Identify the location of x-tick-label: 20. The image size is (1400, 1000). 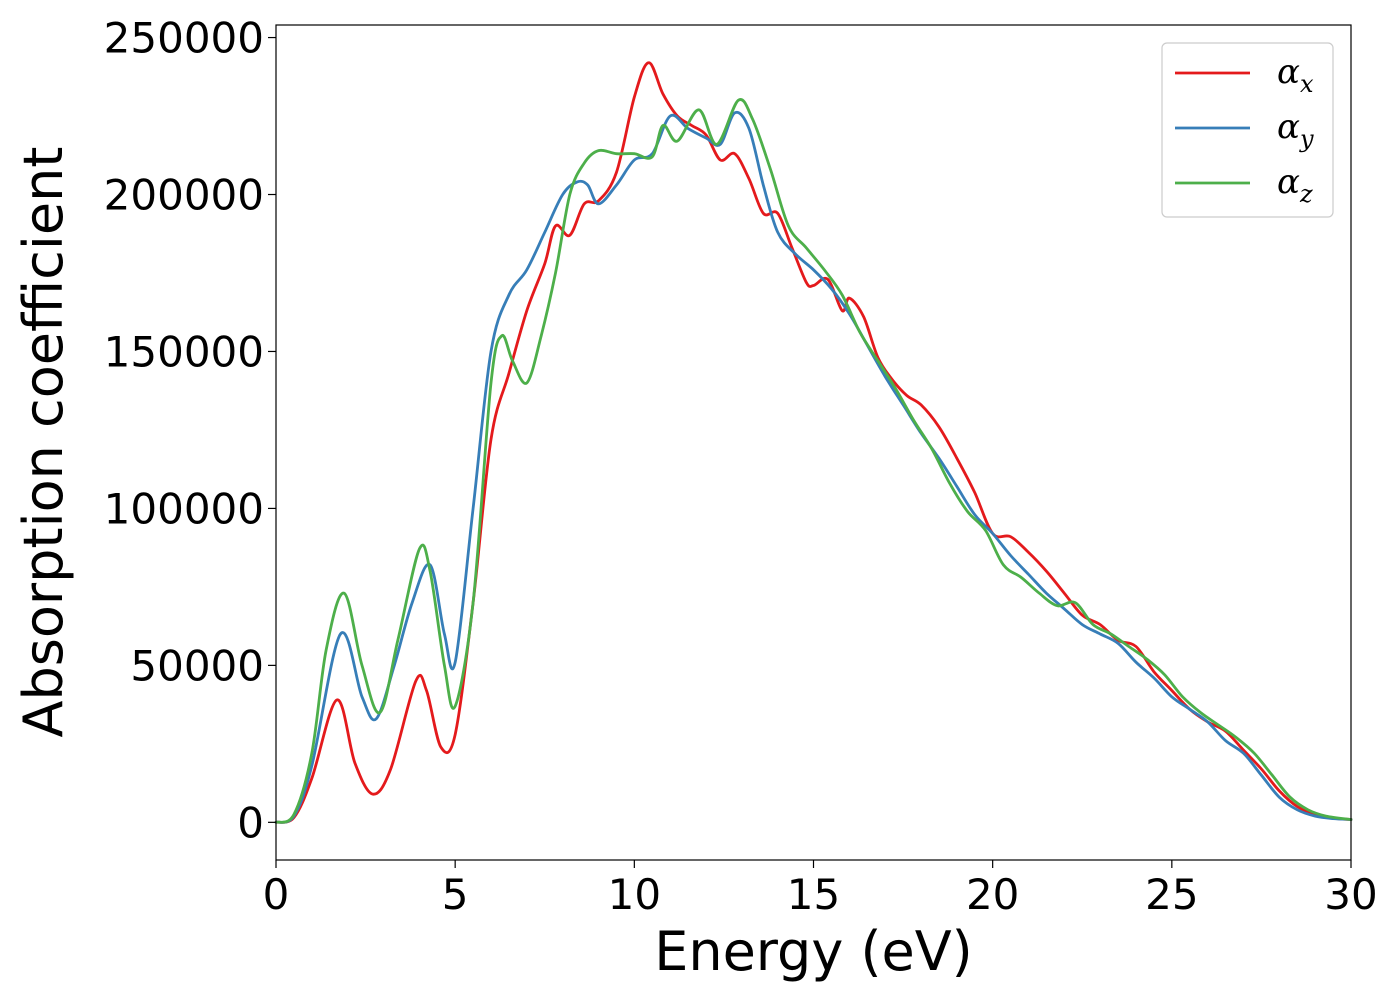
(992, 894).